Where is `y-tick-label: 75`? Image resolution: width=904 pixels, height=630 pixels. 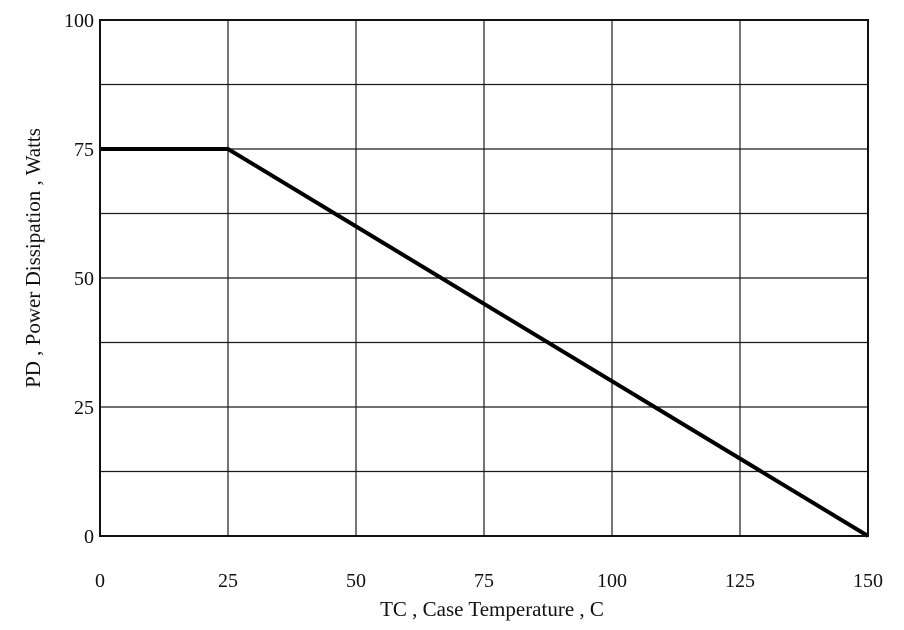 y-tick-label: 75 is located at coordinates (84, 150).